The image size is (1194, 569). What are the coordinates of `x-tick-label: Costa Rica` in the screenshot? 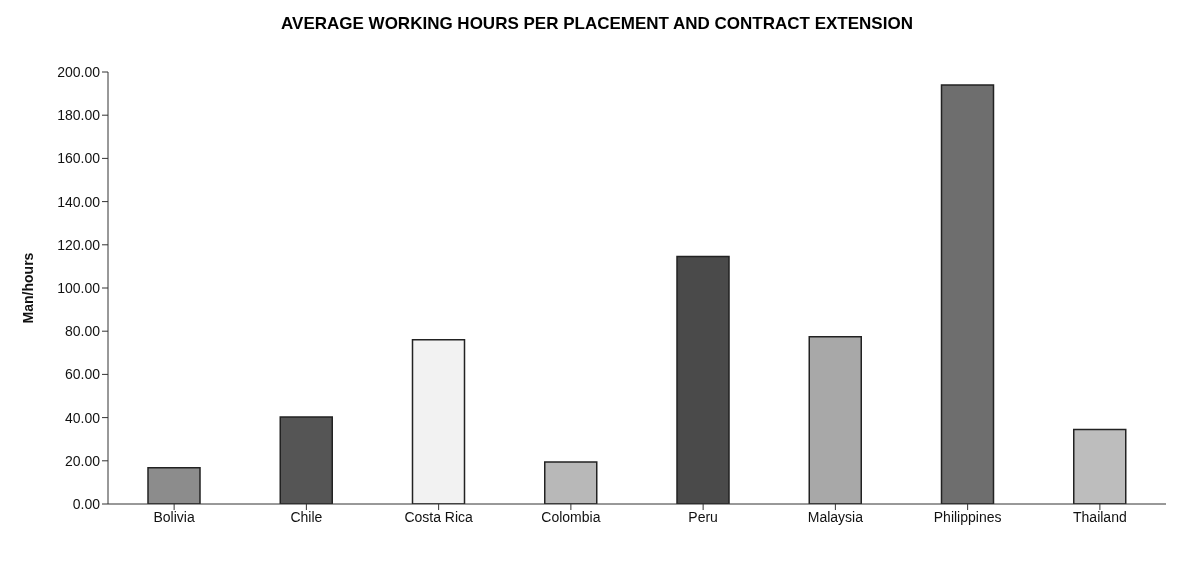 It's located at (439, 516).